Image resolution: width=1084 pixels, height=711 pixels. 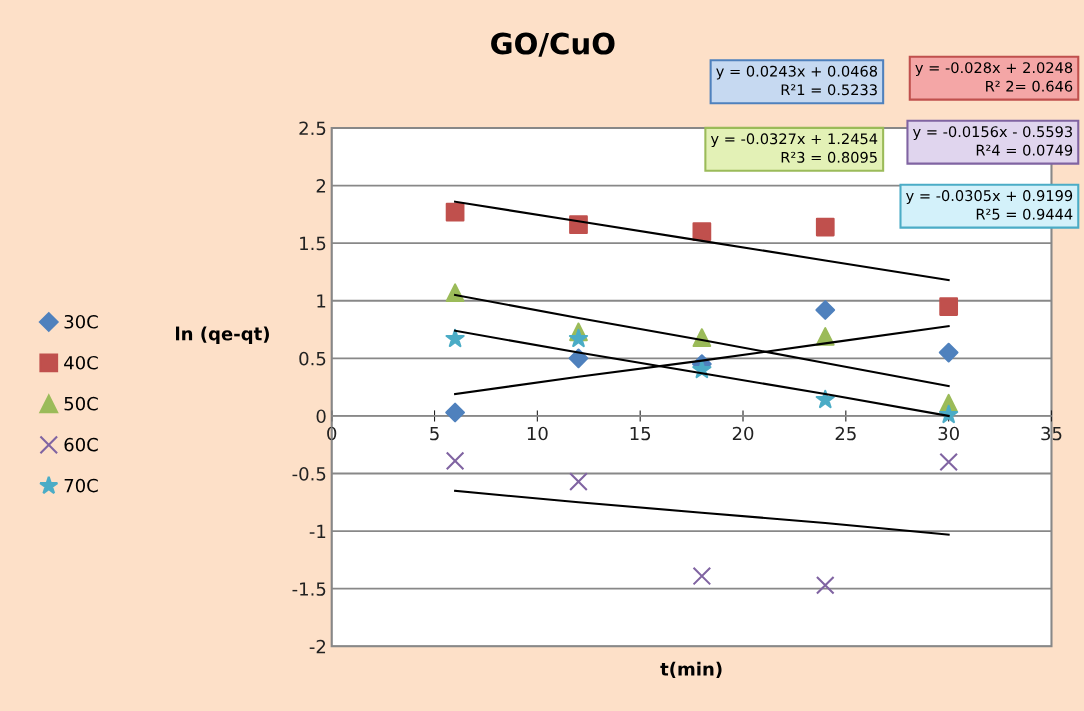 I want to click on y-tick-label: 1.5, so click(x=313, y=243).